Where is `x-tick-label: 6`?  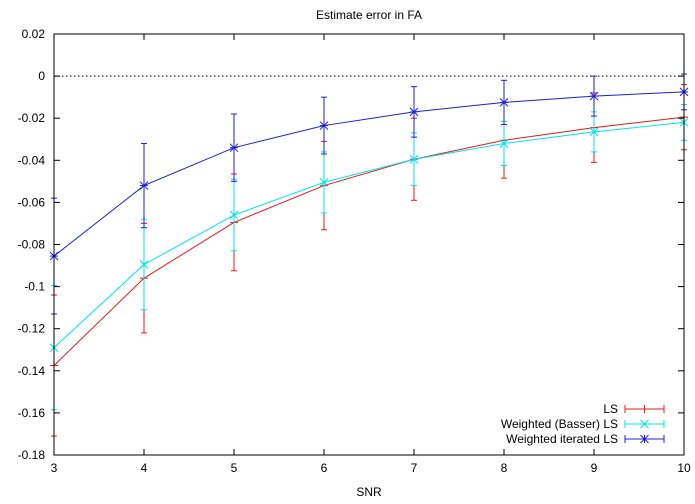 x-tick-label: 6 is located at coordinates (324, 468).